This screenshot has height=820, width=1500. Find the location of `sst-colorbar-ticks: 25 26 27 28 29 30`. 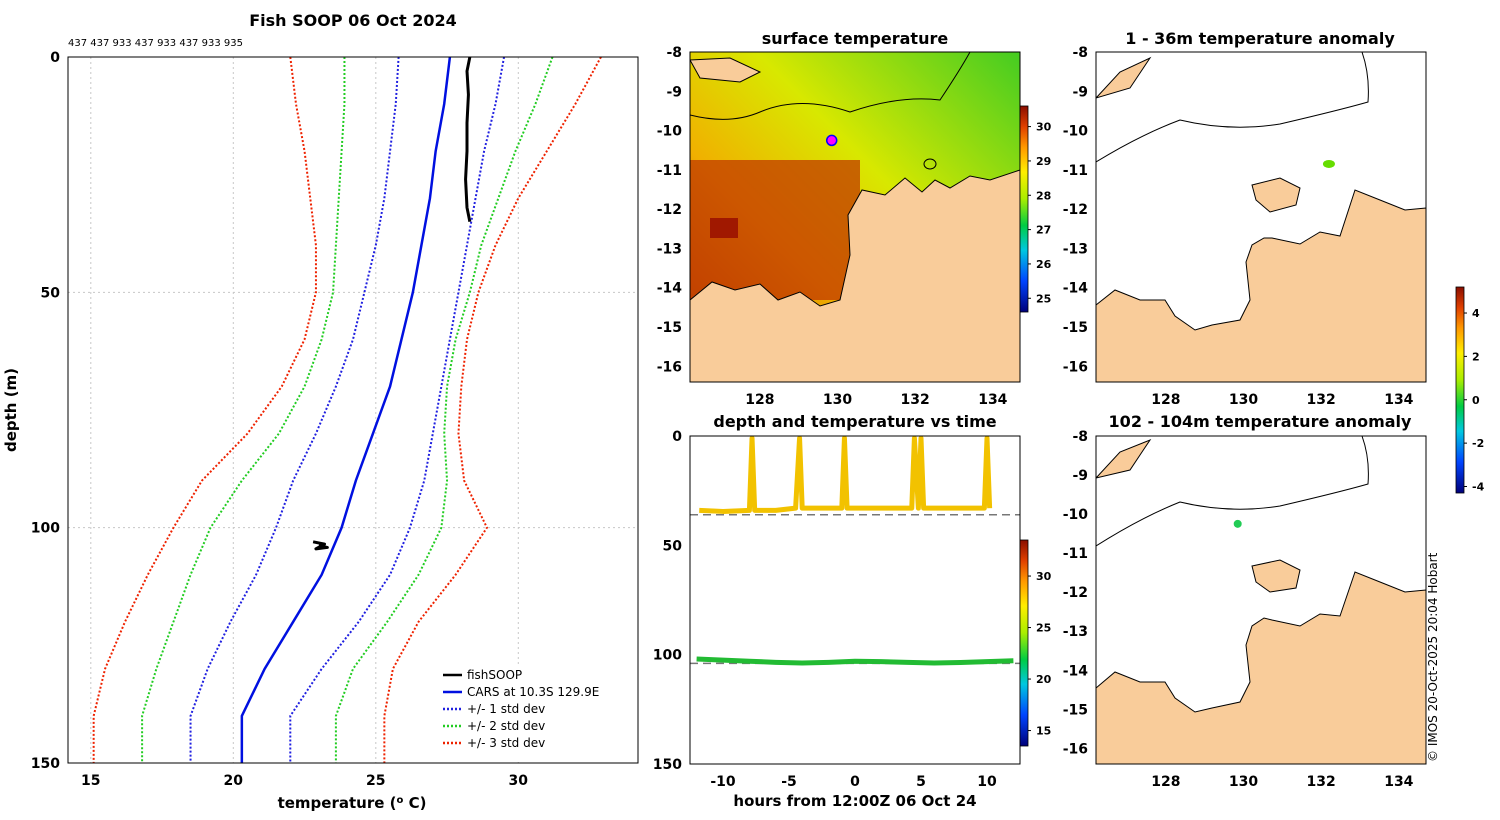

sst-colorbar-ticks: 25 26 27 28 29 30 is located at coordinates (1040, 213).